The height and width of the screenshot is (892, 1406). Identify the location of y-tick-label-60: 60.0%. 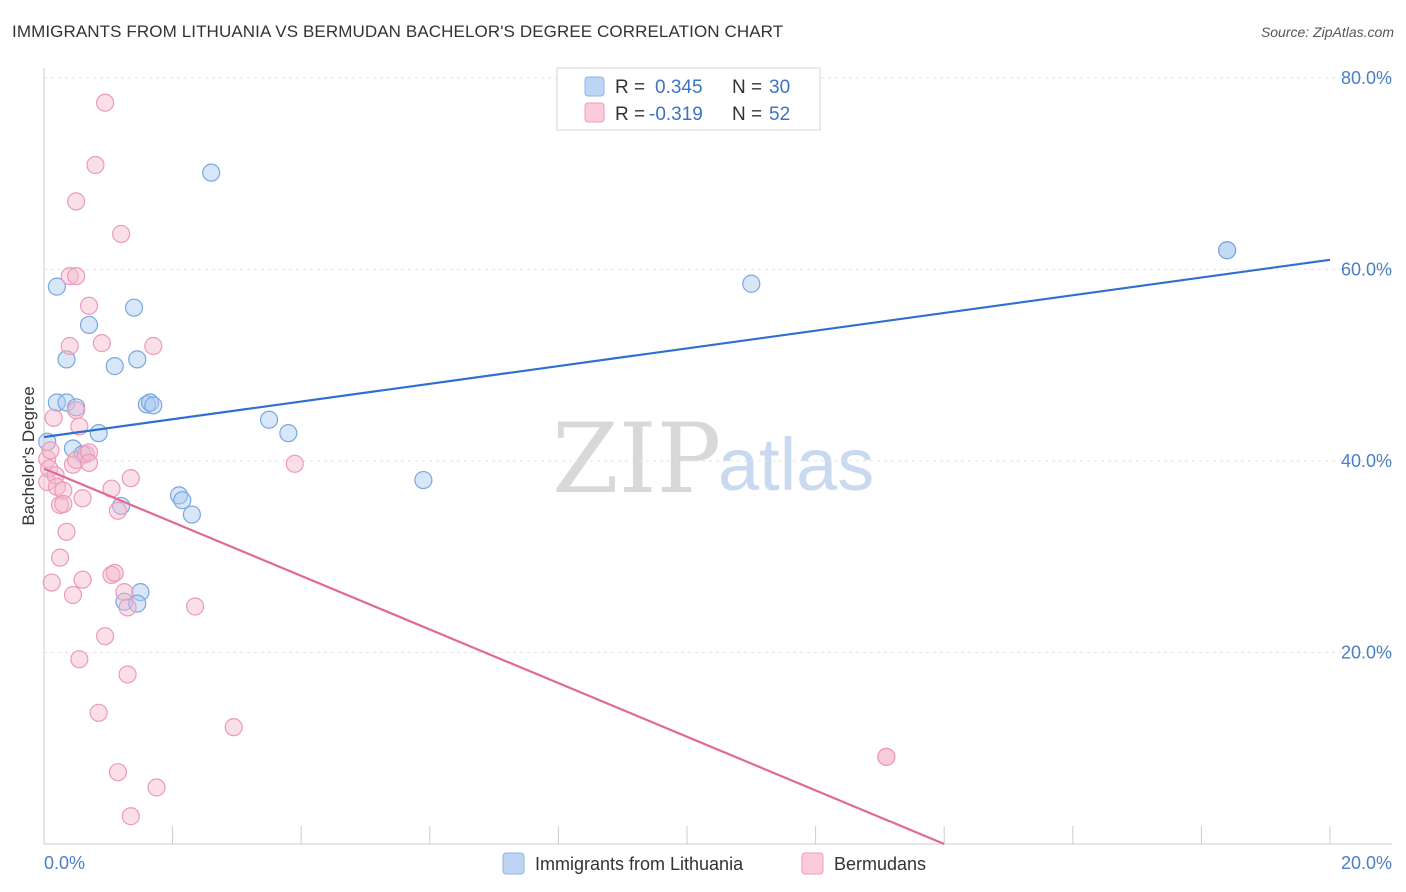
(1366, 269).